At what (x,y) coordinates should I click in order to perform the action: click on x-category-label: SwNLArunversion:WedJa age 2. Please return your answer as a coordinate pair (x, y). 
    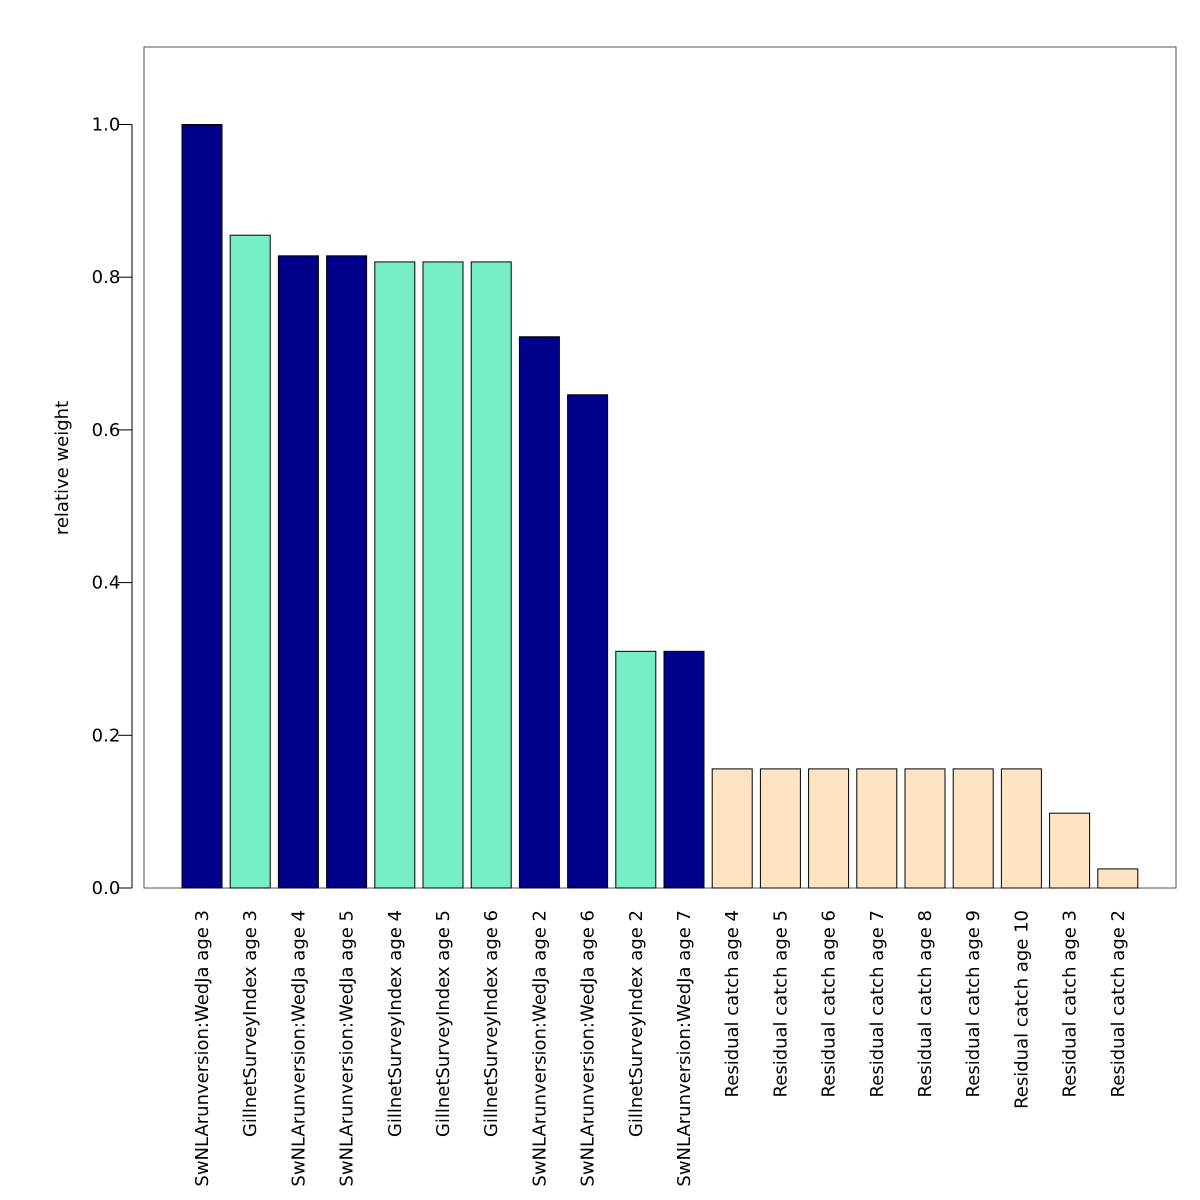
    Looking at the image, I should click on (539, 1048).